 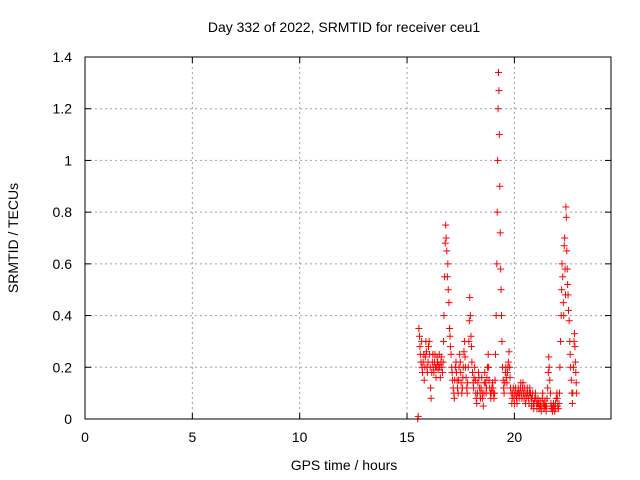 I want to click on x-tick-labels: 0 5 10 15 20, so click(x=301, y=437).